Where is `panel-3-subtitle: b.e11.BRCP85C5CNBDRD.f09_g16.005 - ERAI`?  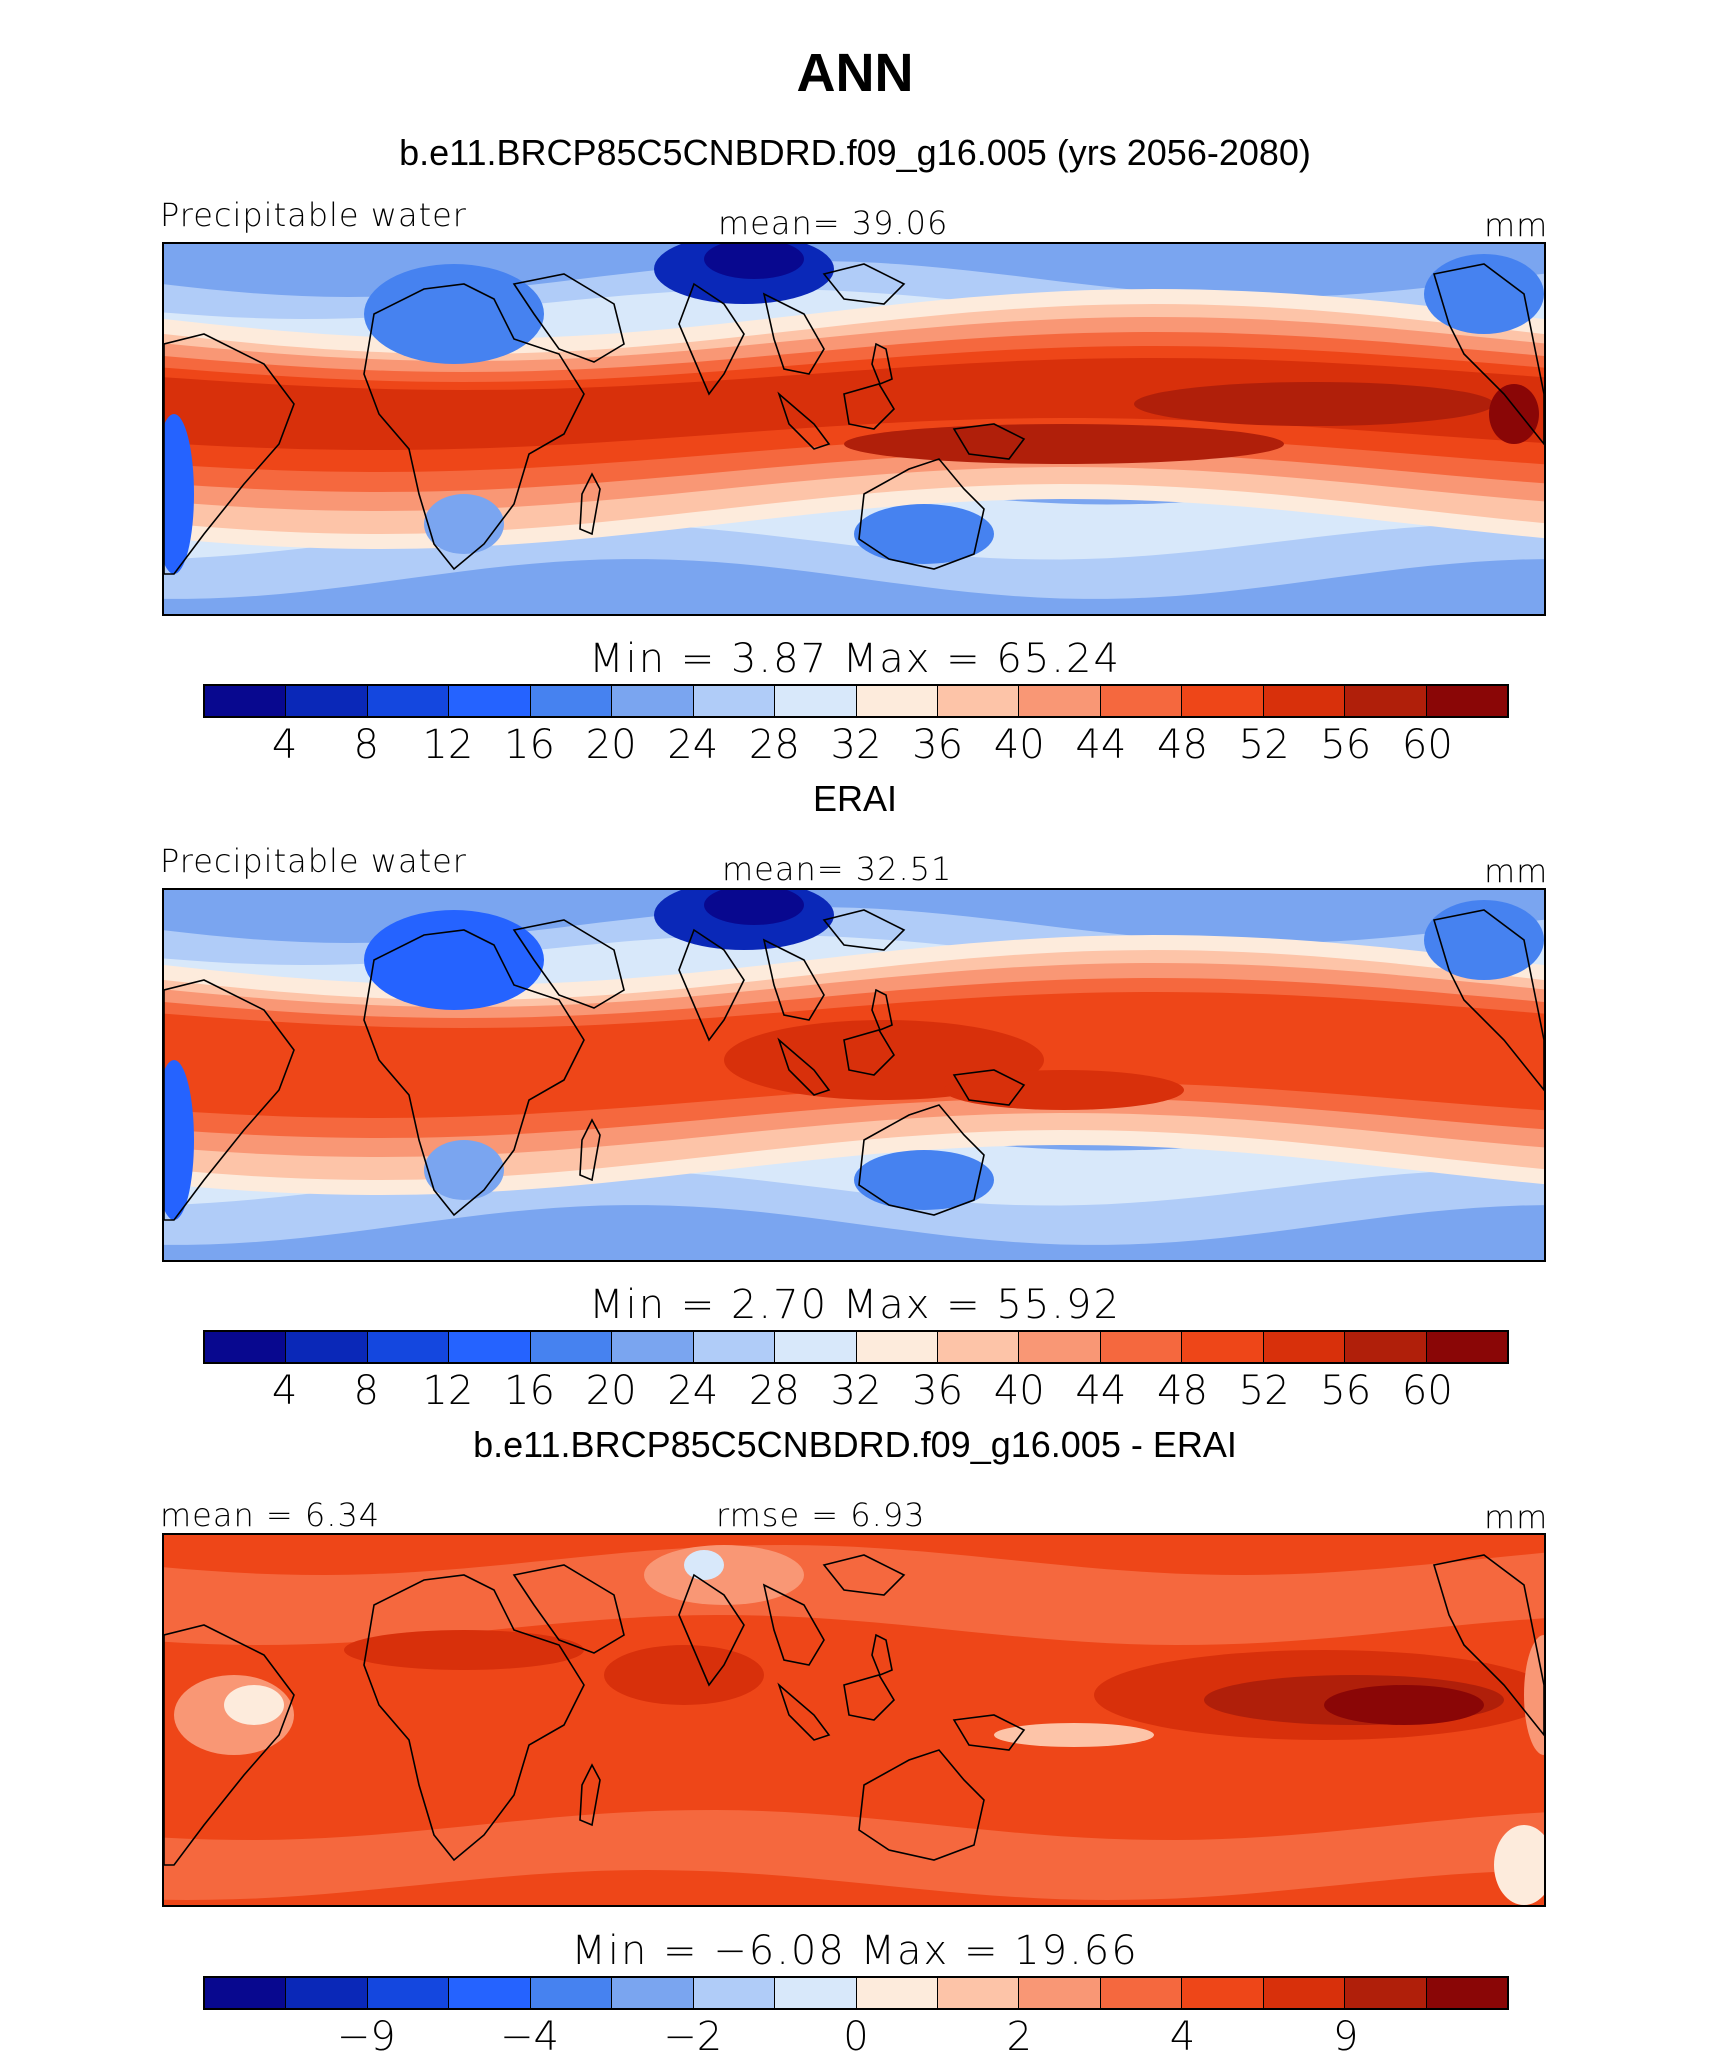 panel-3-subtitle: b.e11.BRCP85C5CNBDRD.f09_g16.005 - ERAI is located at coordinates (855, 1444).